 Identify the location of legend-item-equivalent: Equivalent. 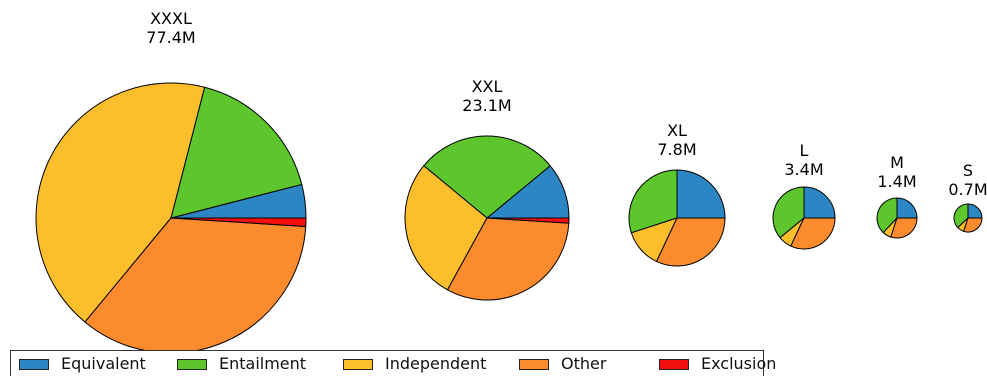
(82, 364).